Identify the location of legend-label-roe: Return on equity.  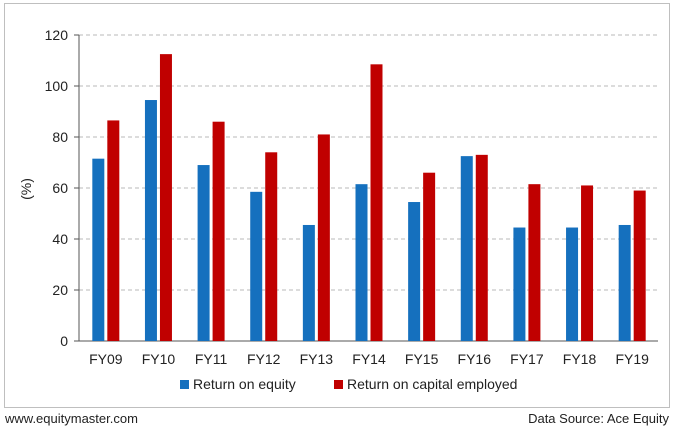
(244, 384).